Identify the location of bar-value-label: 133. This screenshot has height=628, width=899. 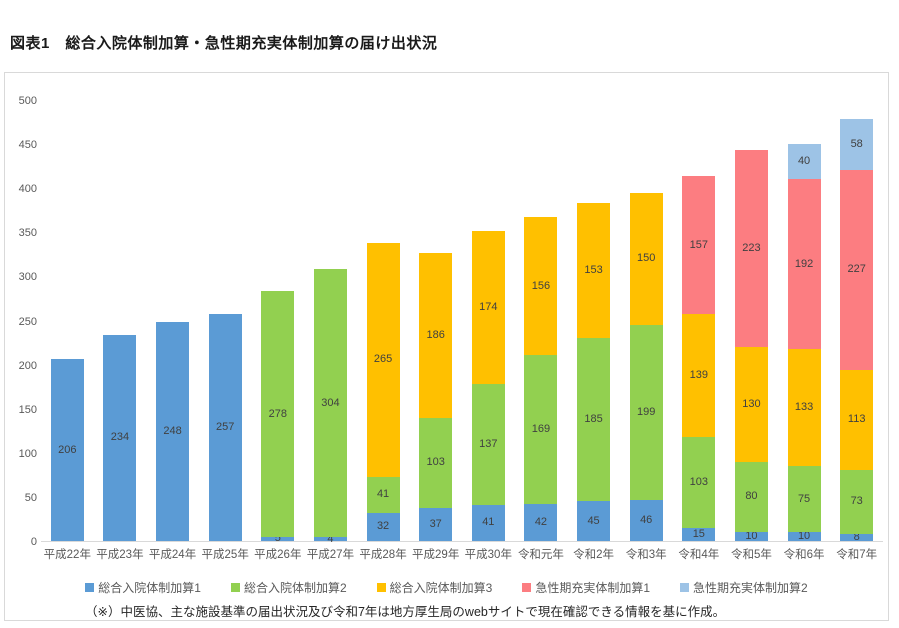
(804, 406).